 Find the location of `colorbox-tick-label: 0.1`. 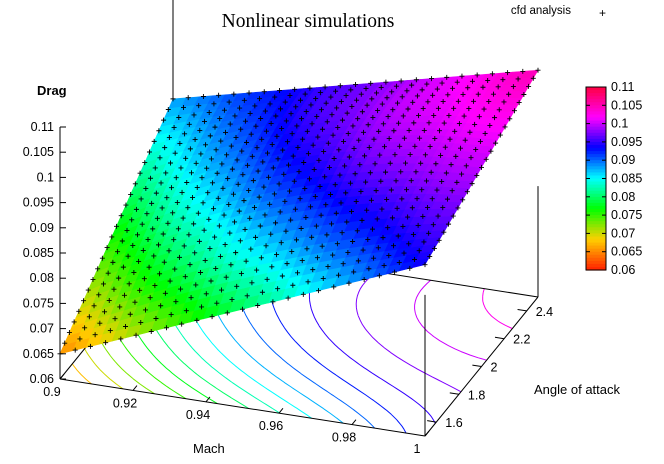

colorbox-tick-label: 0.1 is located at coordinates (619, 124).